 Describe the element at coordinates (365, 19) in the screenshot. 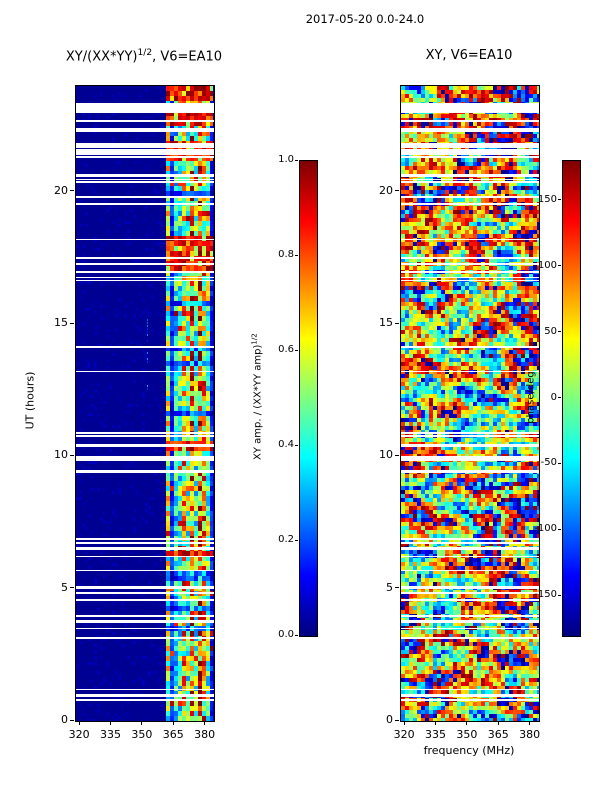

I see `figure-title: 2017-05-20 0.0-24.0` at that location.